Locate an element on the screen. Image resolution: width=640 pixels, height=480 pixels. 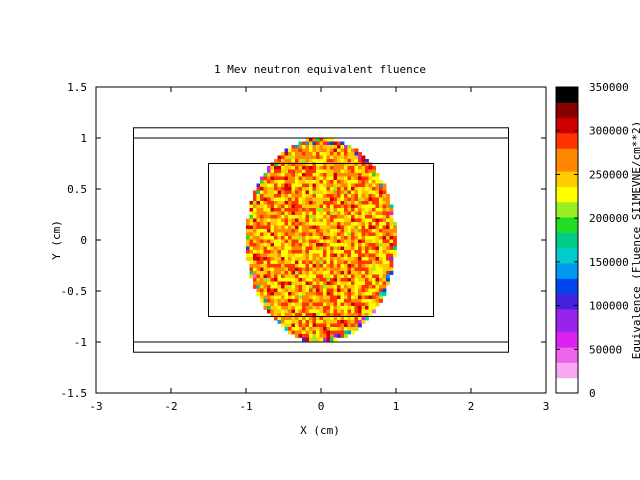
x-tick-label: 0 is located at coordinates (321, 406).